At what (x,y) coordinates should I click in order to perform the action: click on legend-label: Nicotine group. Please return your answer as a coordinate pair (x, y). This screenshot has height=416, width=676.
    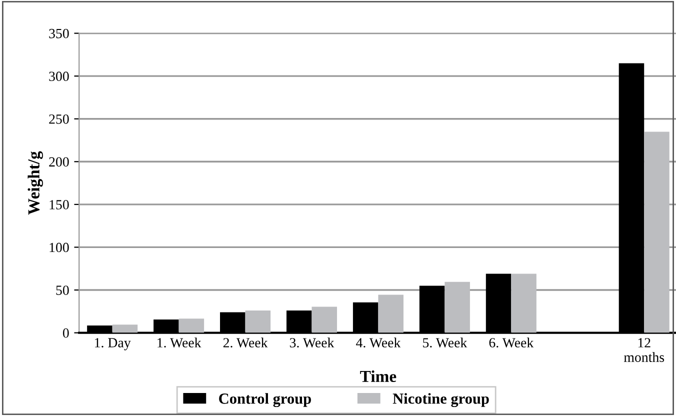
    Looking at the image, I should click on (440, 400).